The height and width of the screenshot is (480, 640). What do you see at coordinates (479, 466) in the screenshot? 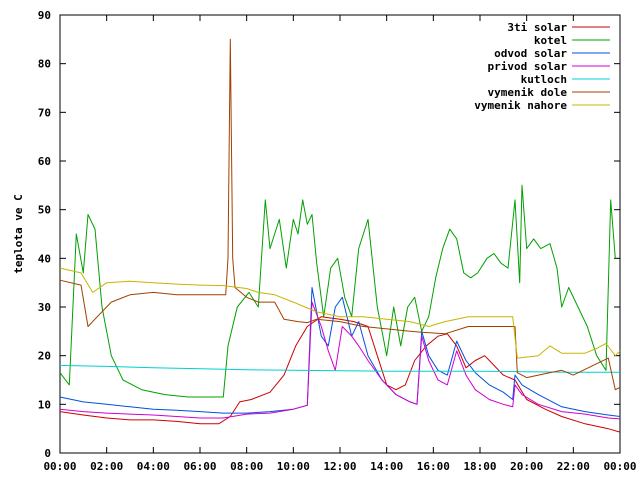
I see `x-tick-label: 18:00` at bounding box center [479, 466].